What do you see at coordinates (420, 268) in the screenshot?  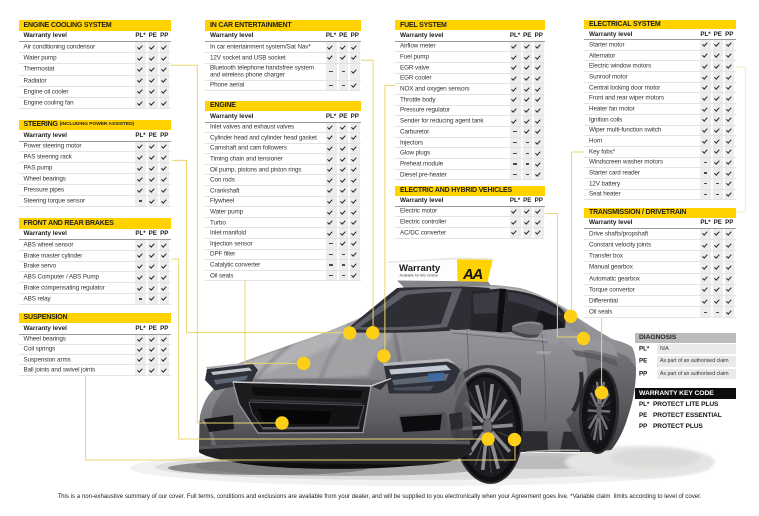 I see `svg-text: Warranty` at bounding box center [420, 268].